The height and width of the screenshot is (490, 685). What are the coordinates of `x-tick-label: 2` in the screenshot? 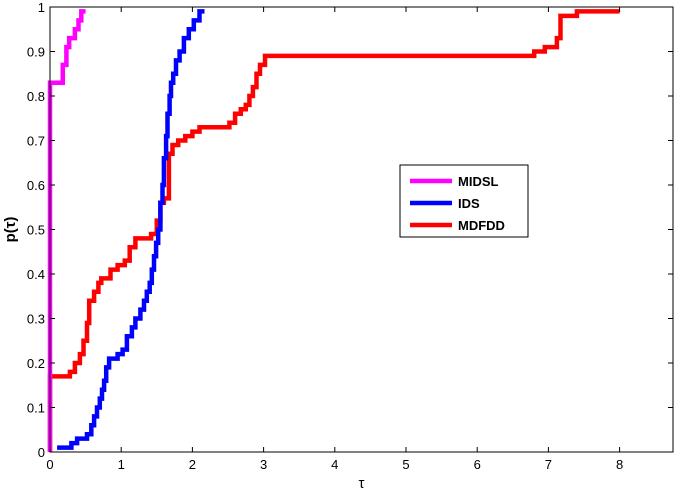 It's located at (192, 464).